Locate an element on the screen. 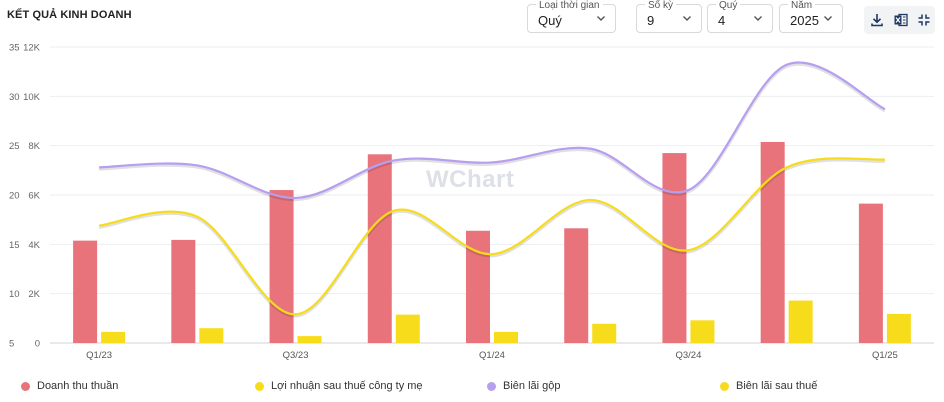 Image resolution: width=944 pixels, height=402 pixels. y-right-tick-label: 30 is located at coordinates (14, 97).